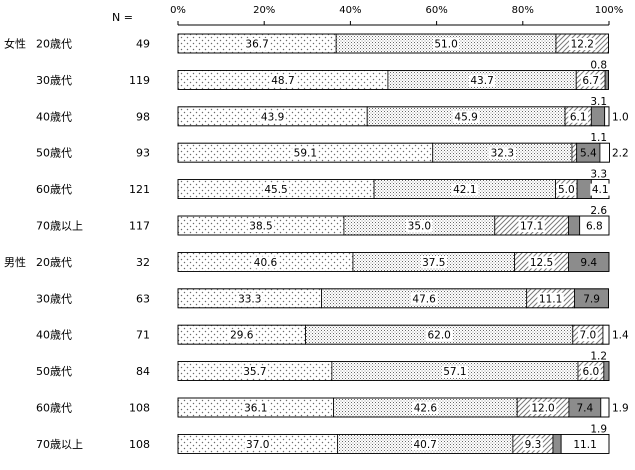  I want to click on row-category-label: 30歳代, so click(54, 80).